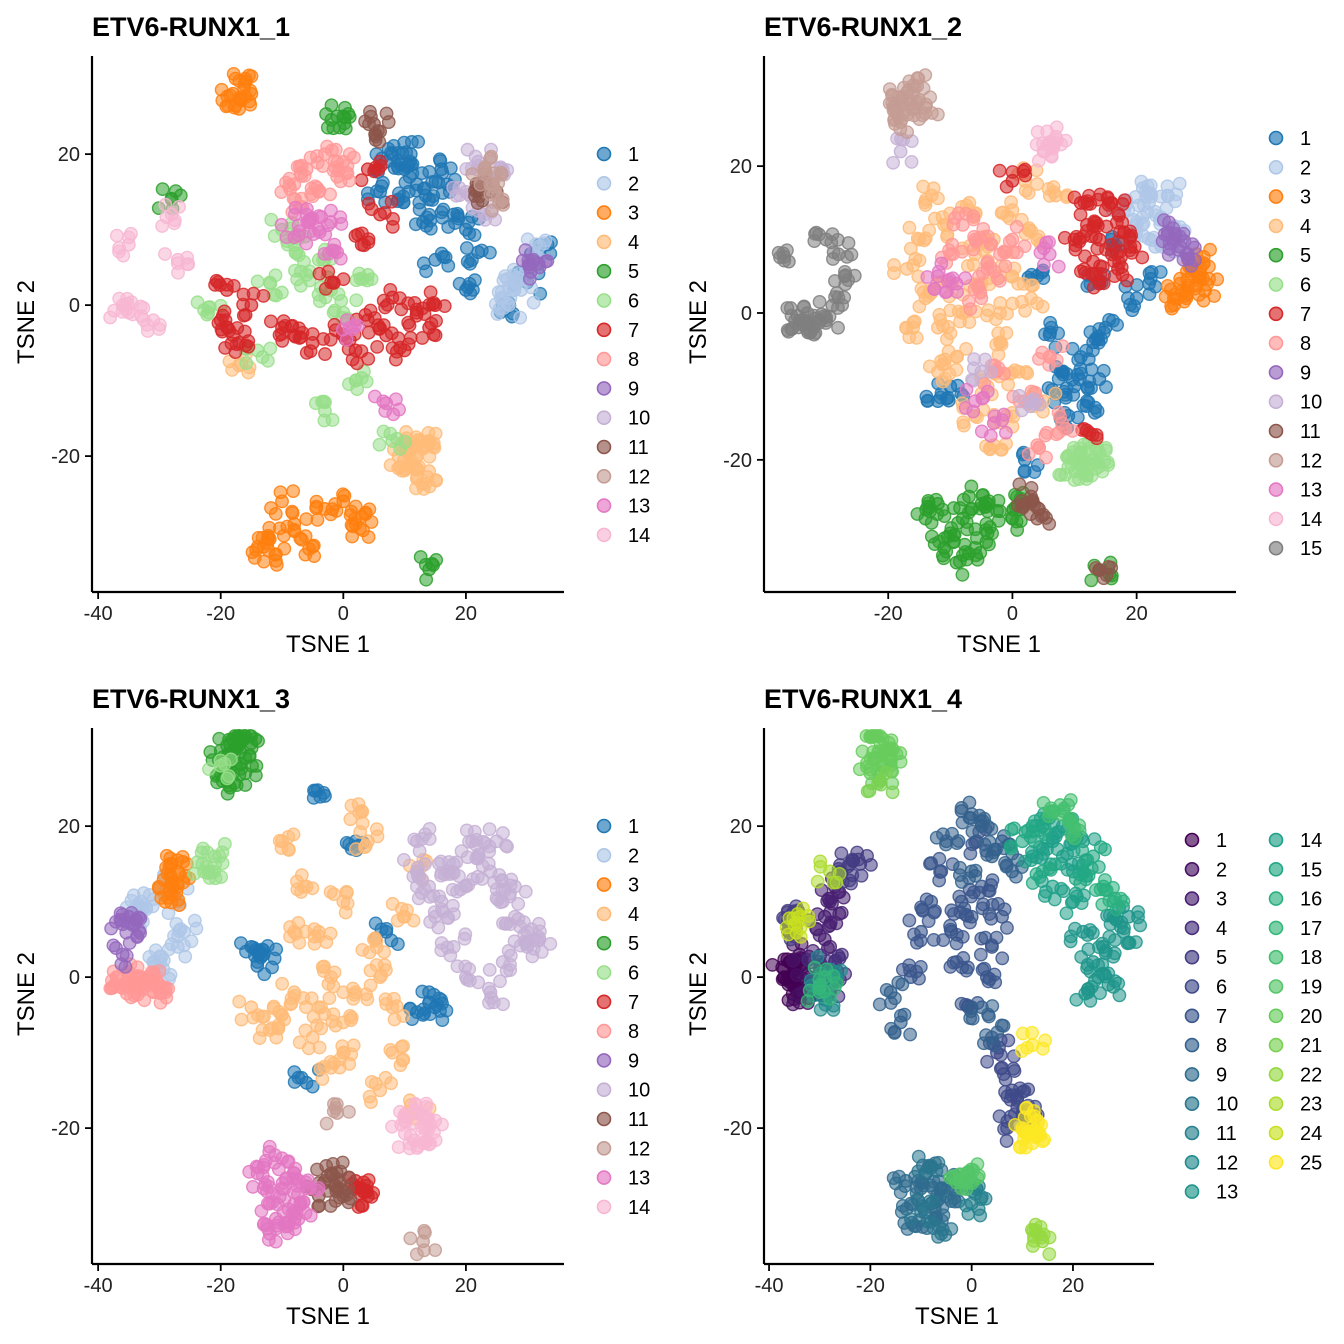 Image resolution: width=1344 pixels, height=1344 pixels. I want to click on legend-label: 4, so click(633, 243).